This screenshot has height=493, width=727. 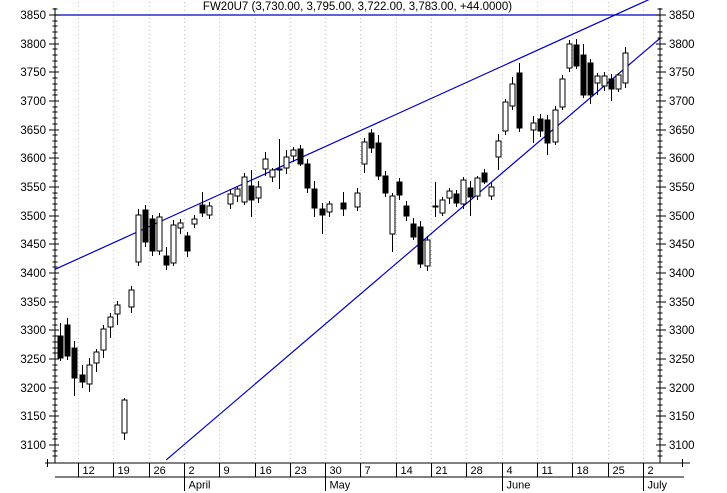 What do you see at coordinates (192, 471) in the screenshot?
I see `week-label: 2` at bounding box center [192, 471].